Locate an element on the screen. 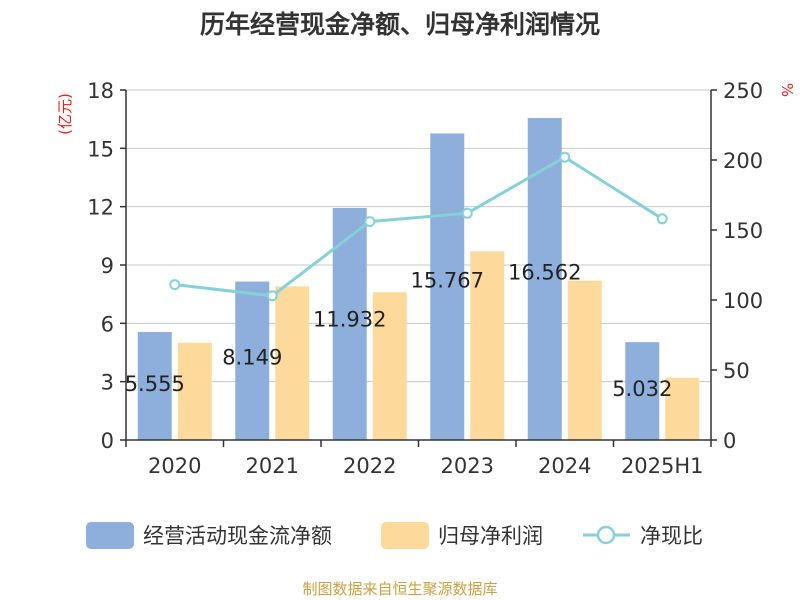  left-axis-label: (亿元) is located at coordinates (65, 114).